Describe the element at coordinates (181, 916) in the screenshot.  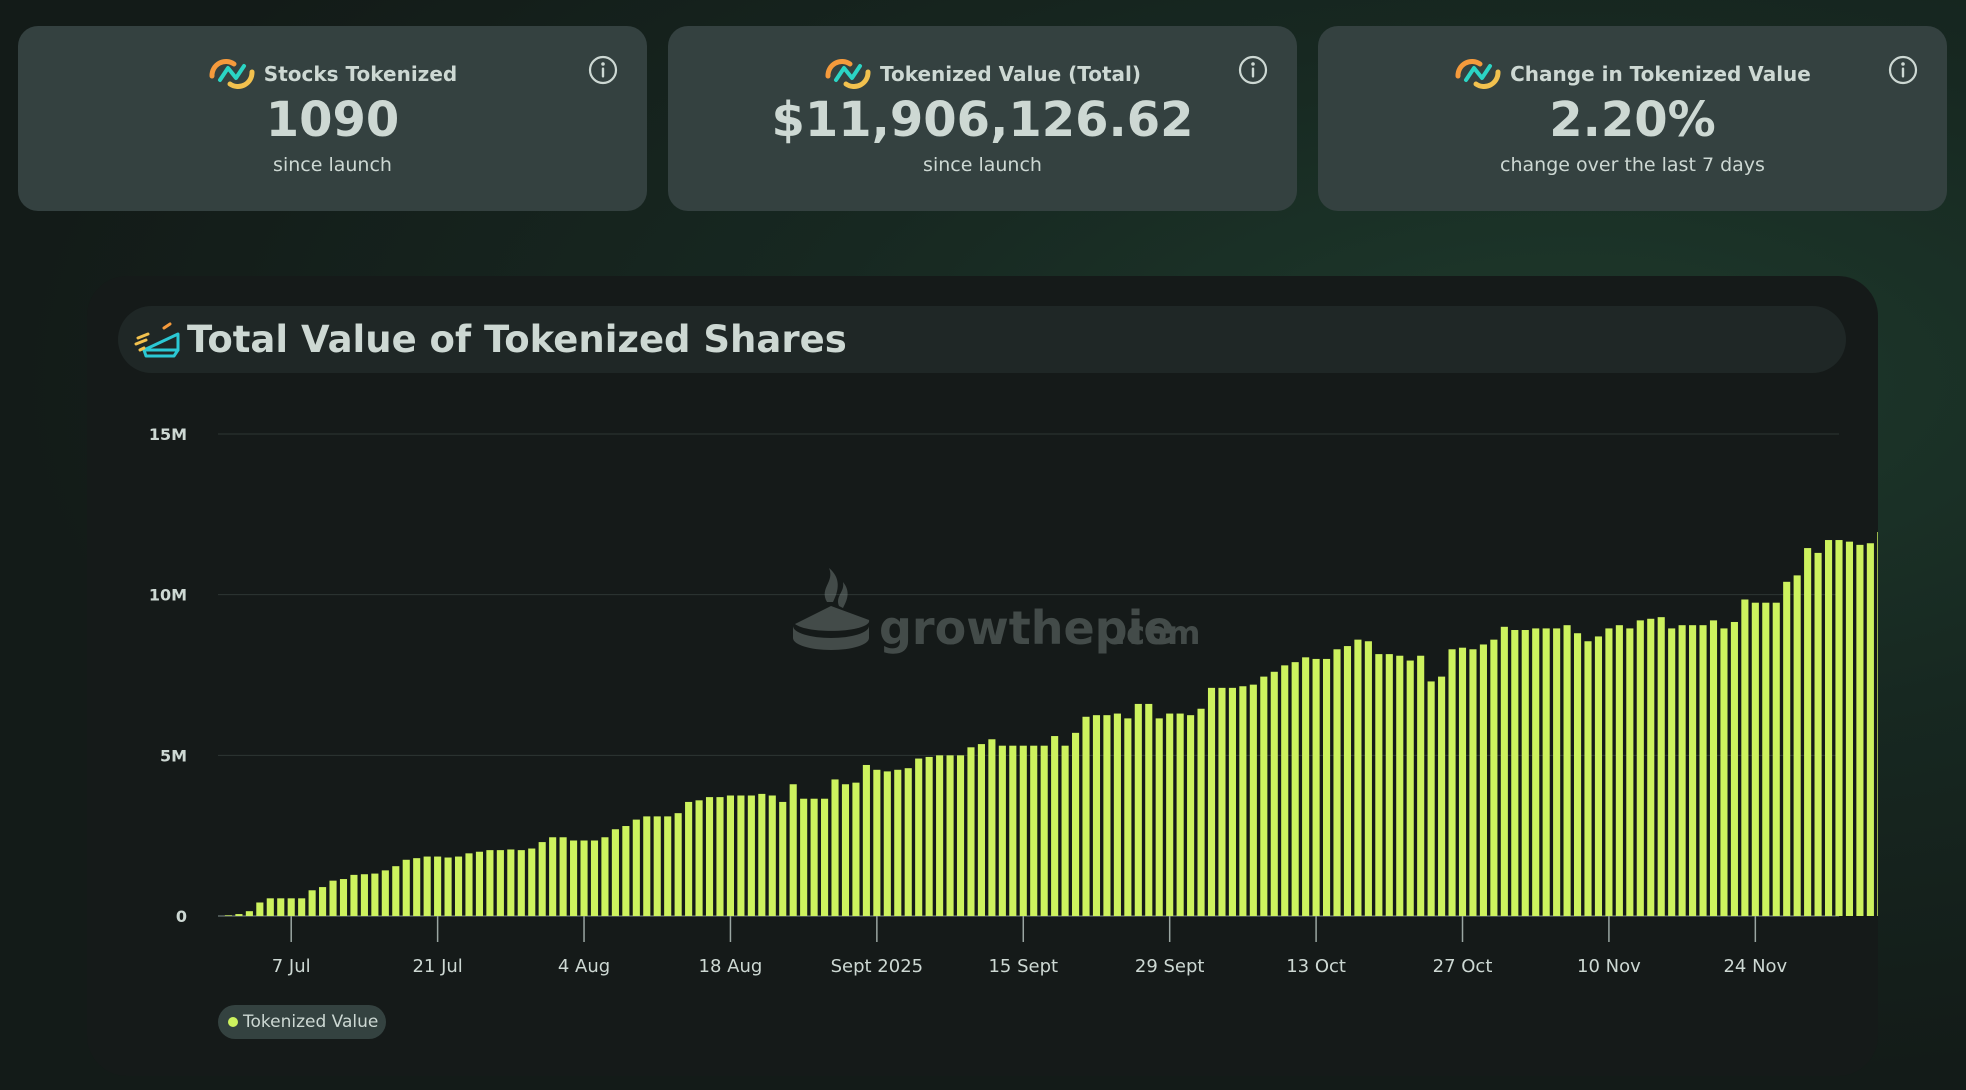
I see `y-tick-label: 0` at that location.